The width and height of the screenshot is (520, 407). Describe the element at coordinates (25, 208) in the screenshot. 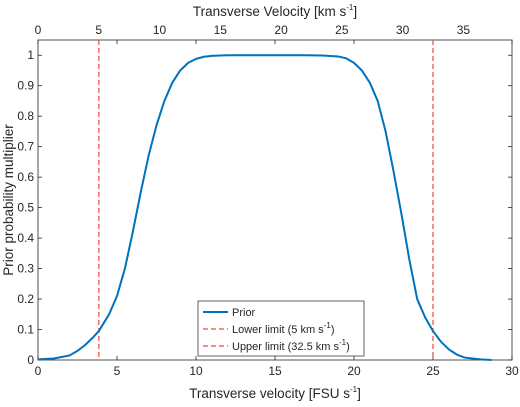

I see `y-tick-label: 0.5` at that location.